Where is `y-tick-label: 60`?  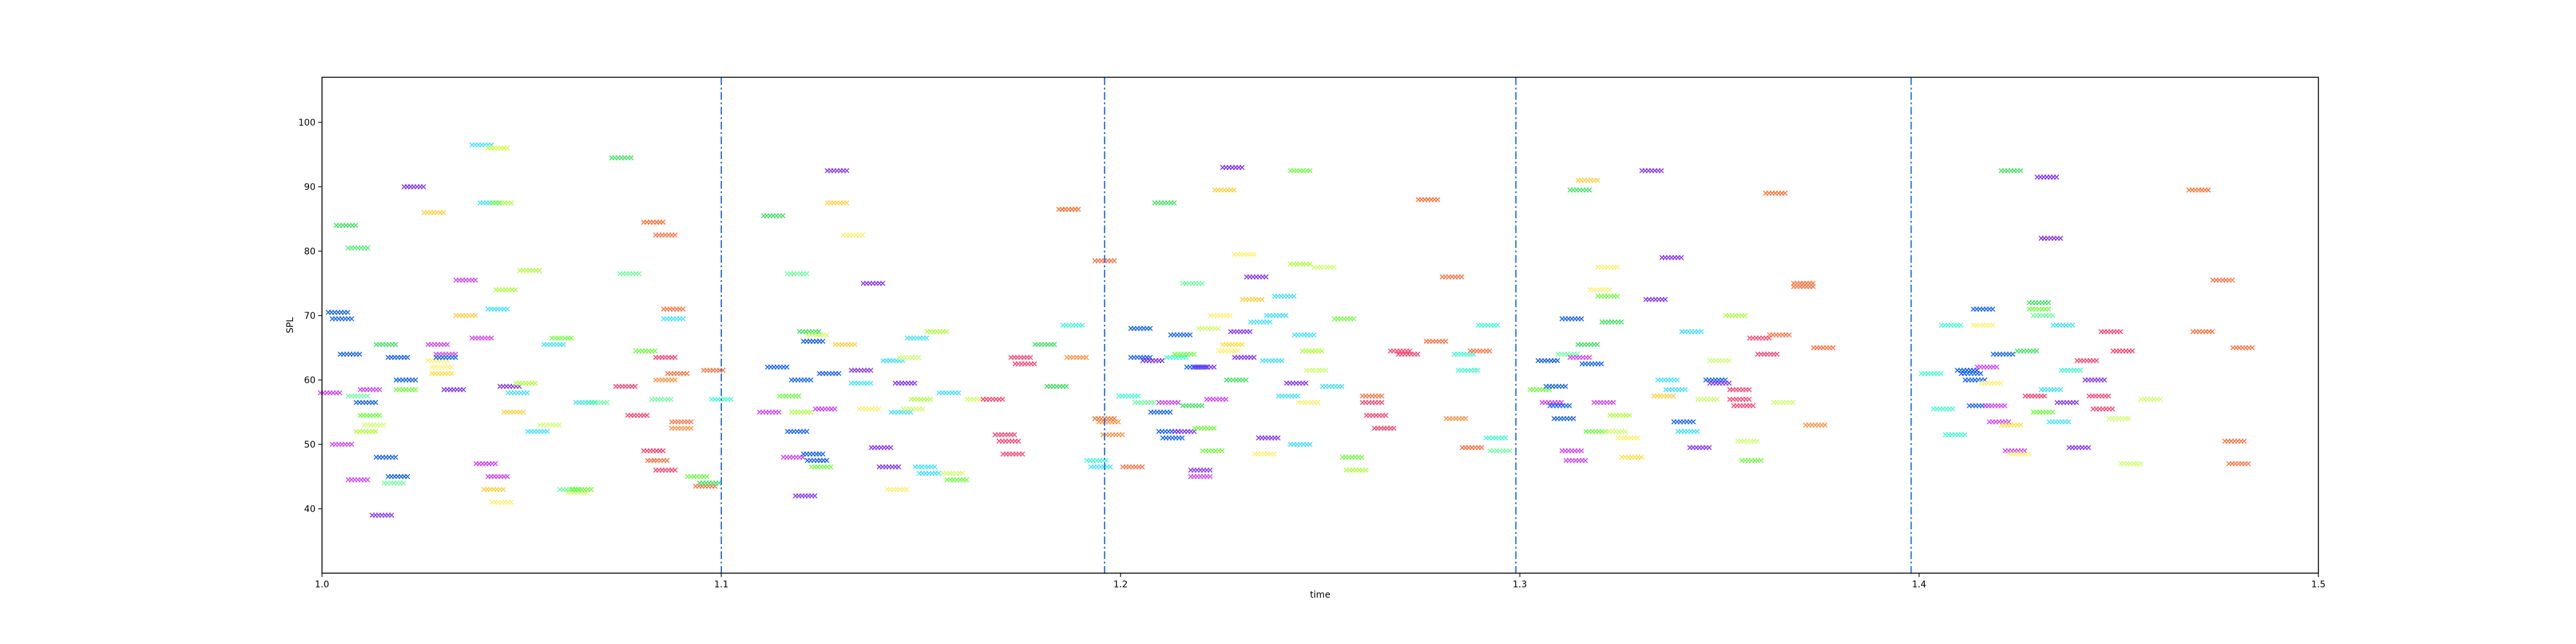
y-tick-label: 60 is located at coordinates (310, 381).